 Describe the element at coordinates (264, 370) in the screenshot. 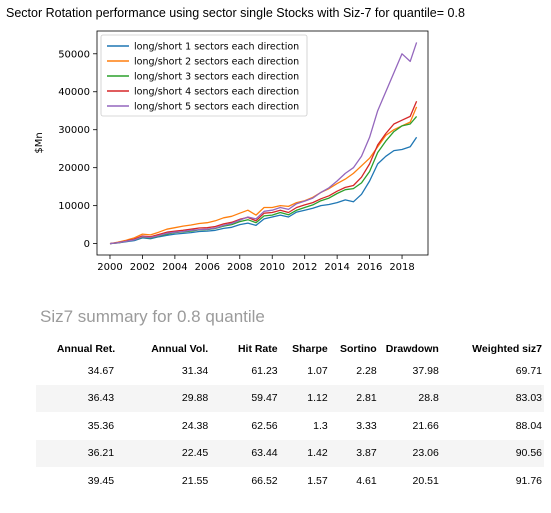

I see `table-cell: 61.23` at that location.